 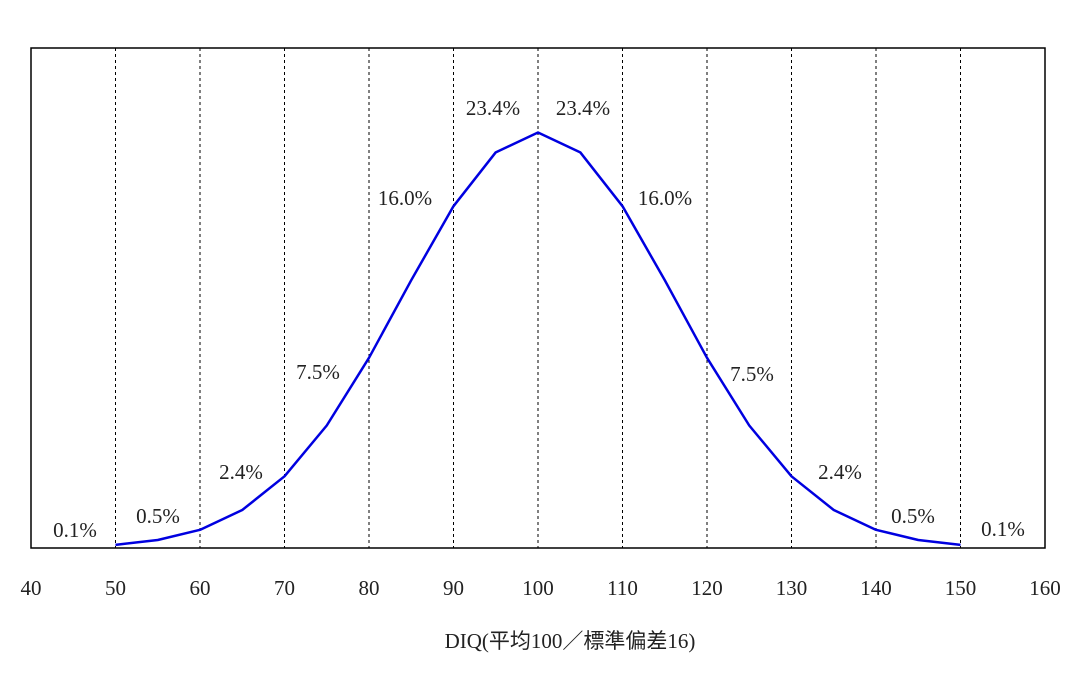 I want to click on x-tick-label: 110, so click(x=622, y=588).